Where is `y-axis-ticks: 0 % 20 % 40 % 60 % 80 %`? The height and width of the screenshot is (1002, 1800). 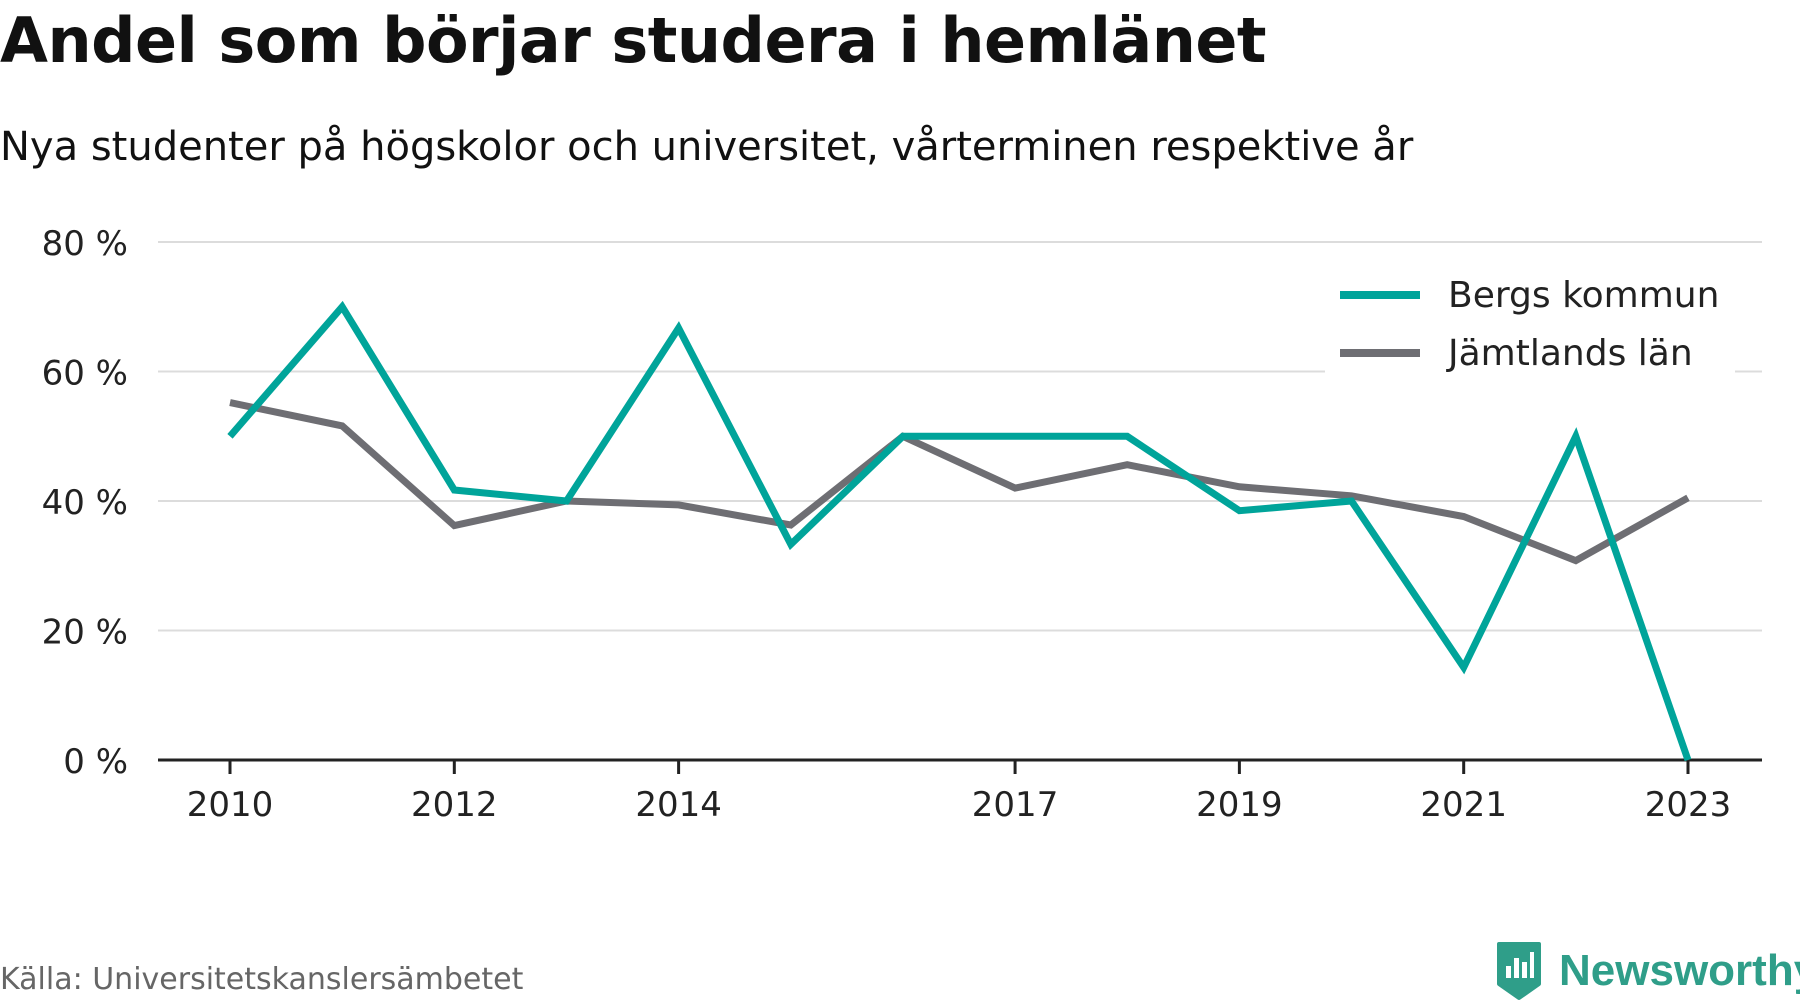 y-axis-ticks: 0 % 20 % 40 % 60 % 80 % is located at coordinates (85, 503).